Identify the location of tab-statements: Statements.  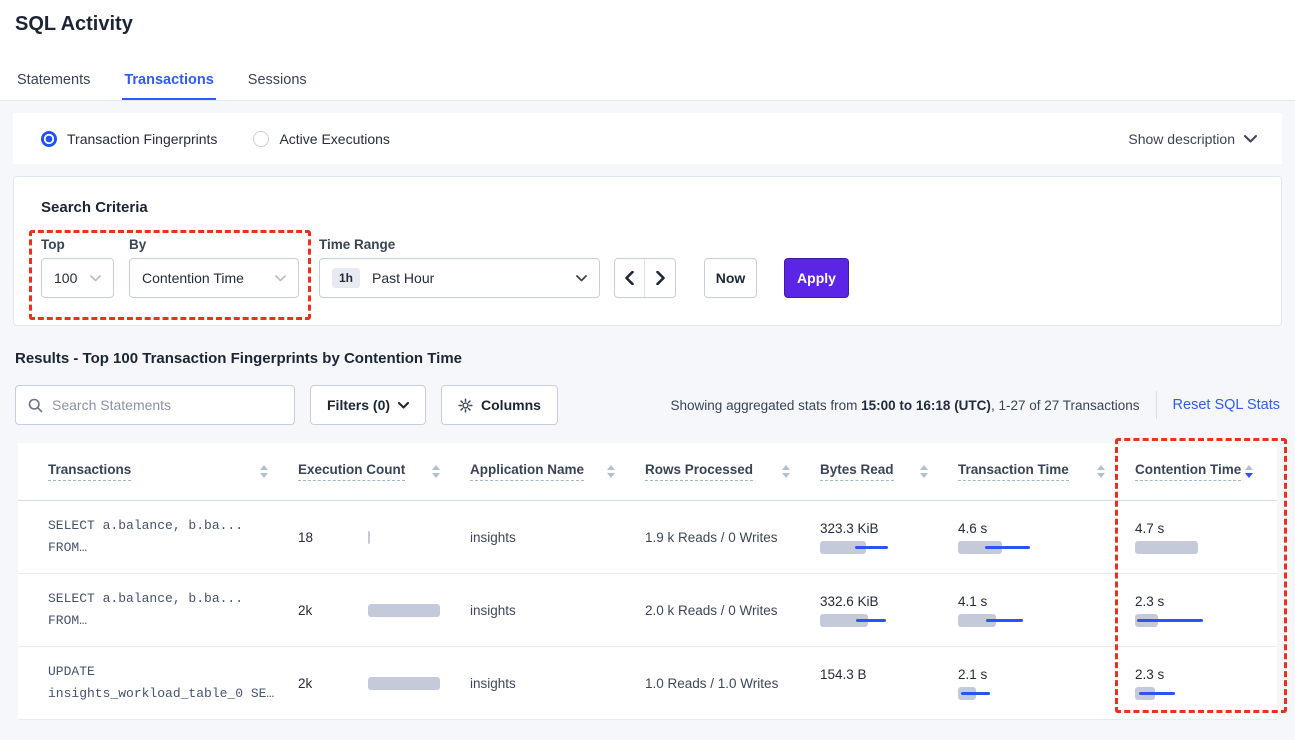
(54, 80).